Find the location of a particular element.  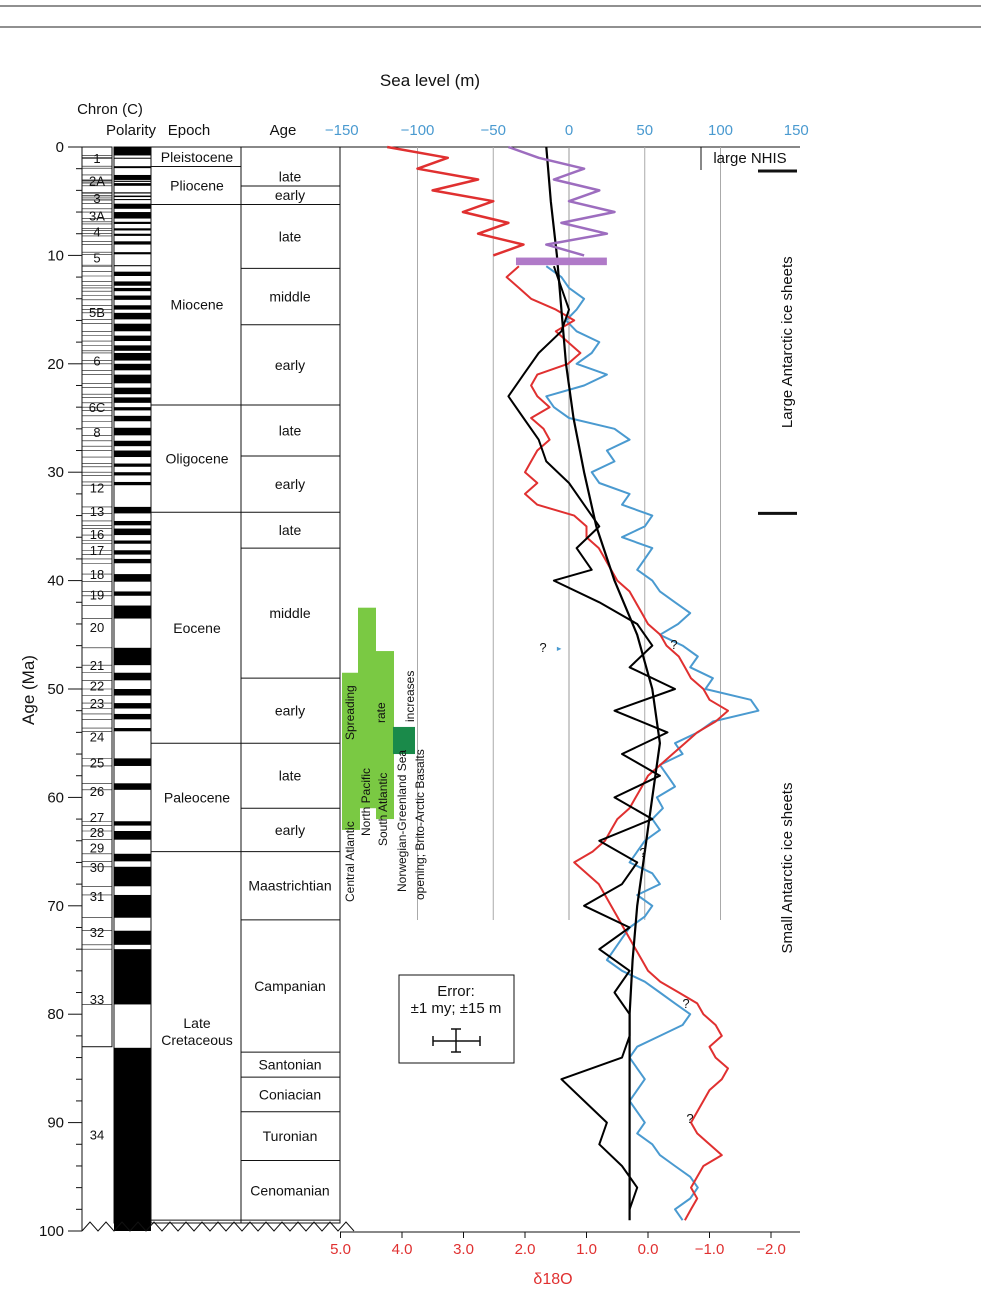

question-mark-4: ? is located at coordinates (685, 1003).